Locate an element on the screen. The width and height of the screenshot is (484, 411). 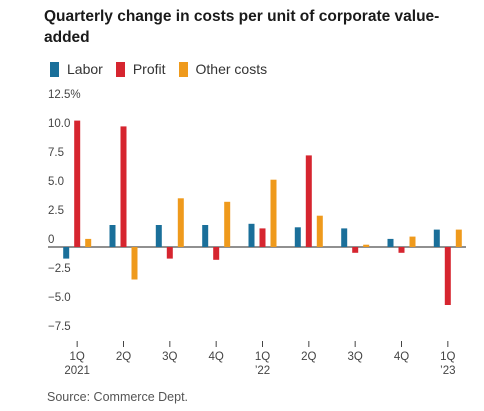
legend-item-profit: Profit is located at coordinates (140, 69).